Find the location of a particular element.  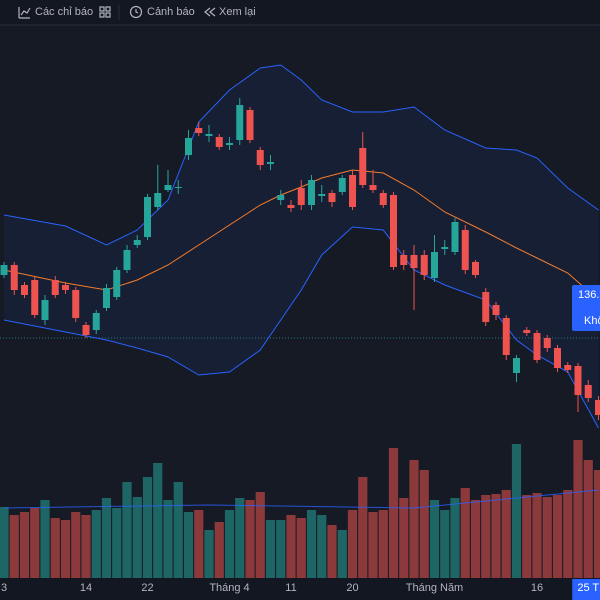

replay-icon is located at coordinates (210, 12).